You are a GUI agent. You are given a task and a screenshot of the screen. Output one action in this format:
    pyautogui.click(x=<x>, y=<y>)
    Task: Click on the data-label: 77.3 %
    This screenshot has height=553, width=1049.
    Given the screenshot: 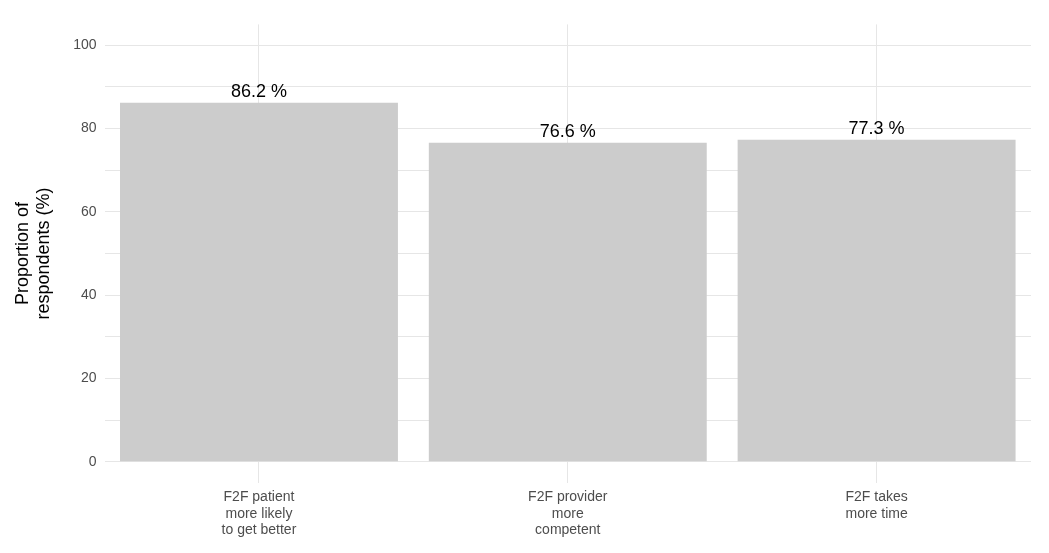 What is the action you would take?
    pyautogui.click(x=876, y=127)
    